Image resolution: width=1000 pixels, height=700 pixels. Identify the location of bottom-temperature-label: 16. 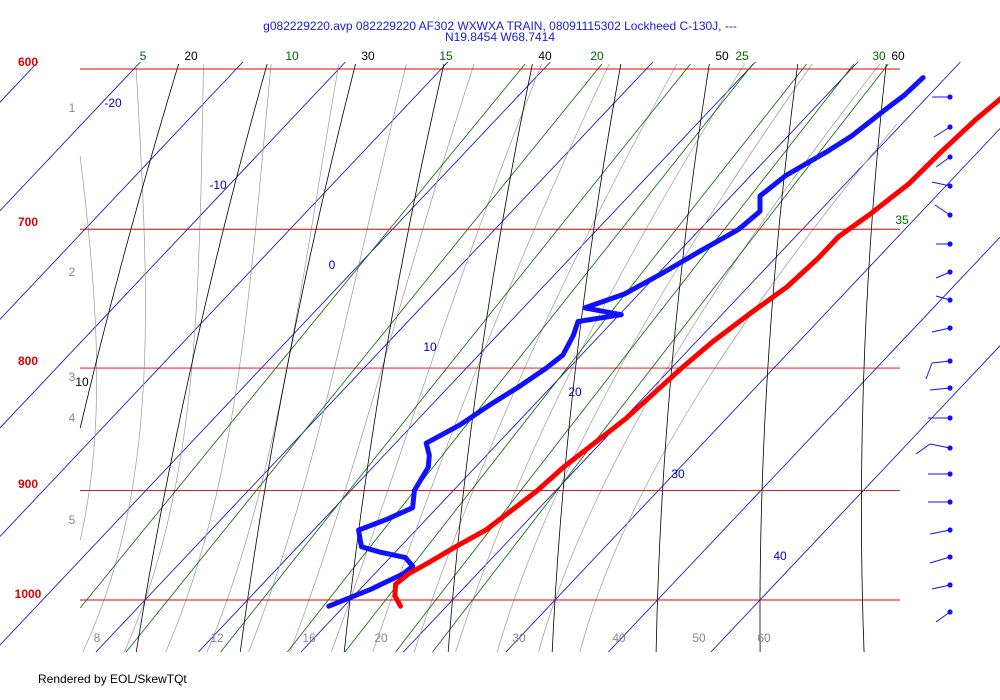
(309, 638).